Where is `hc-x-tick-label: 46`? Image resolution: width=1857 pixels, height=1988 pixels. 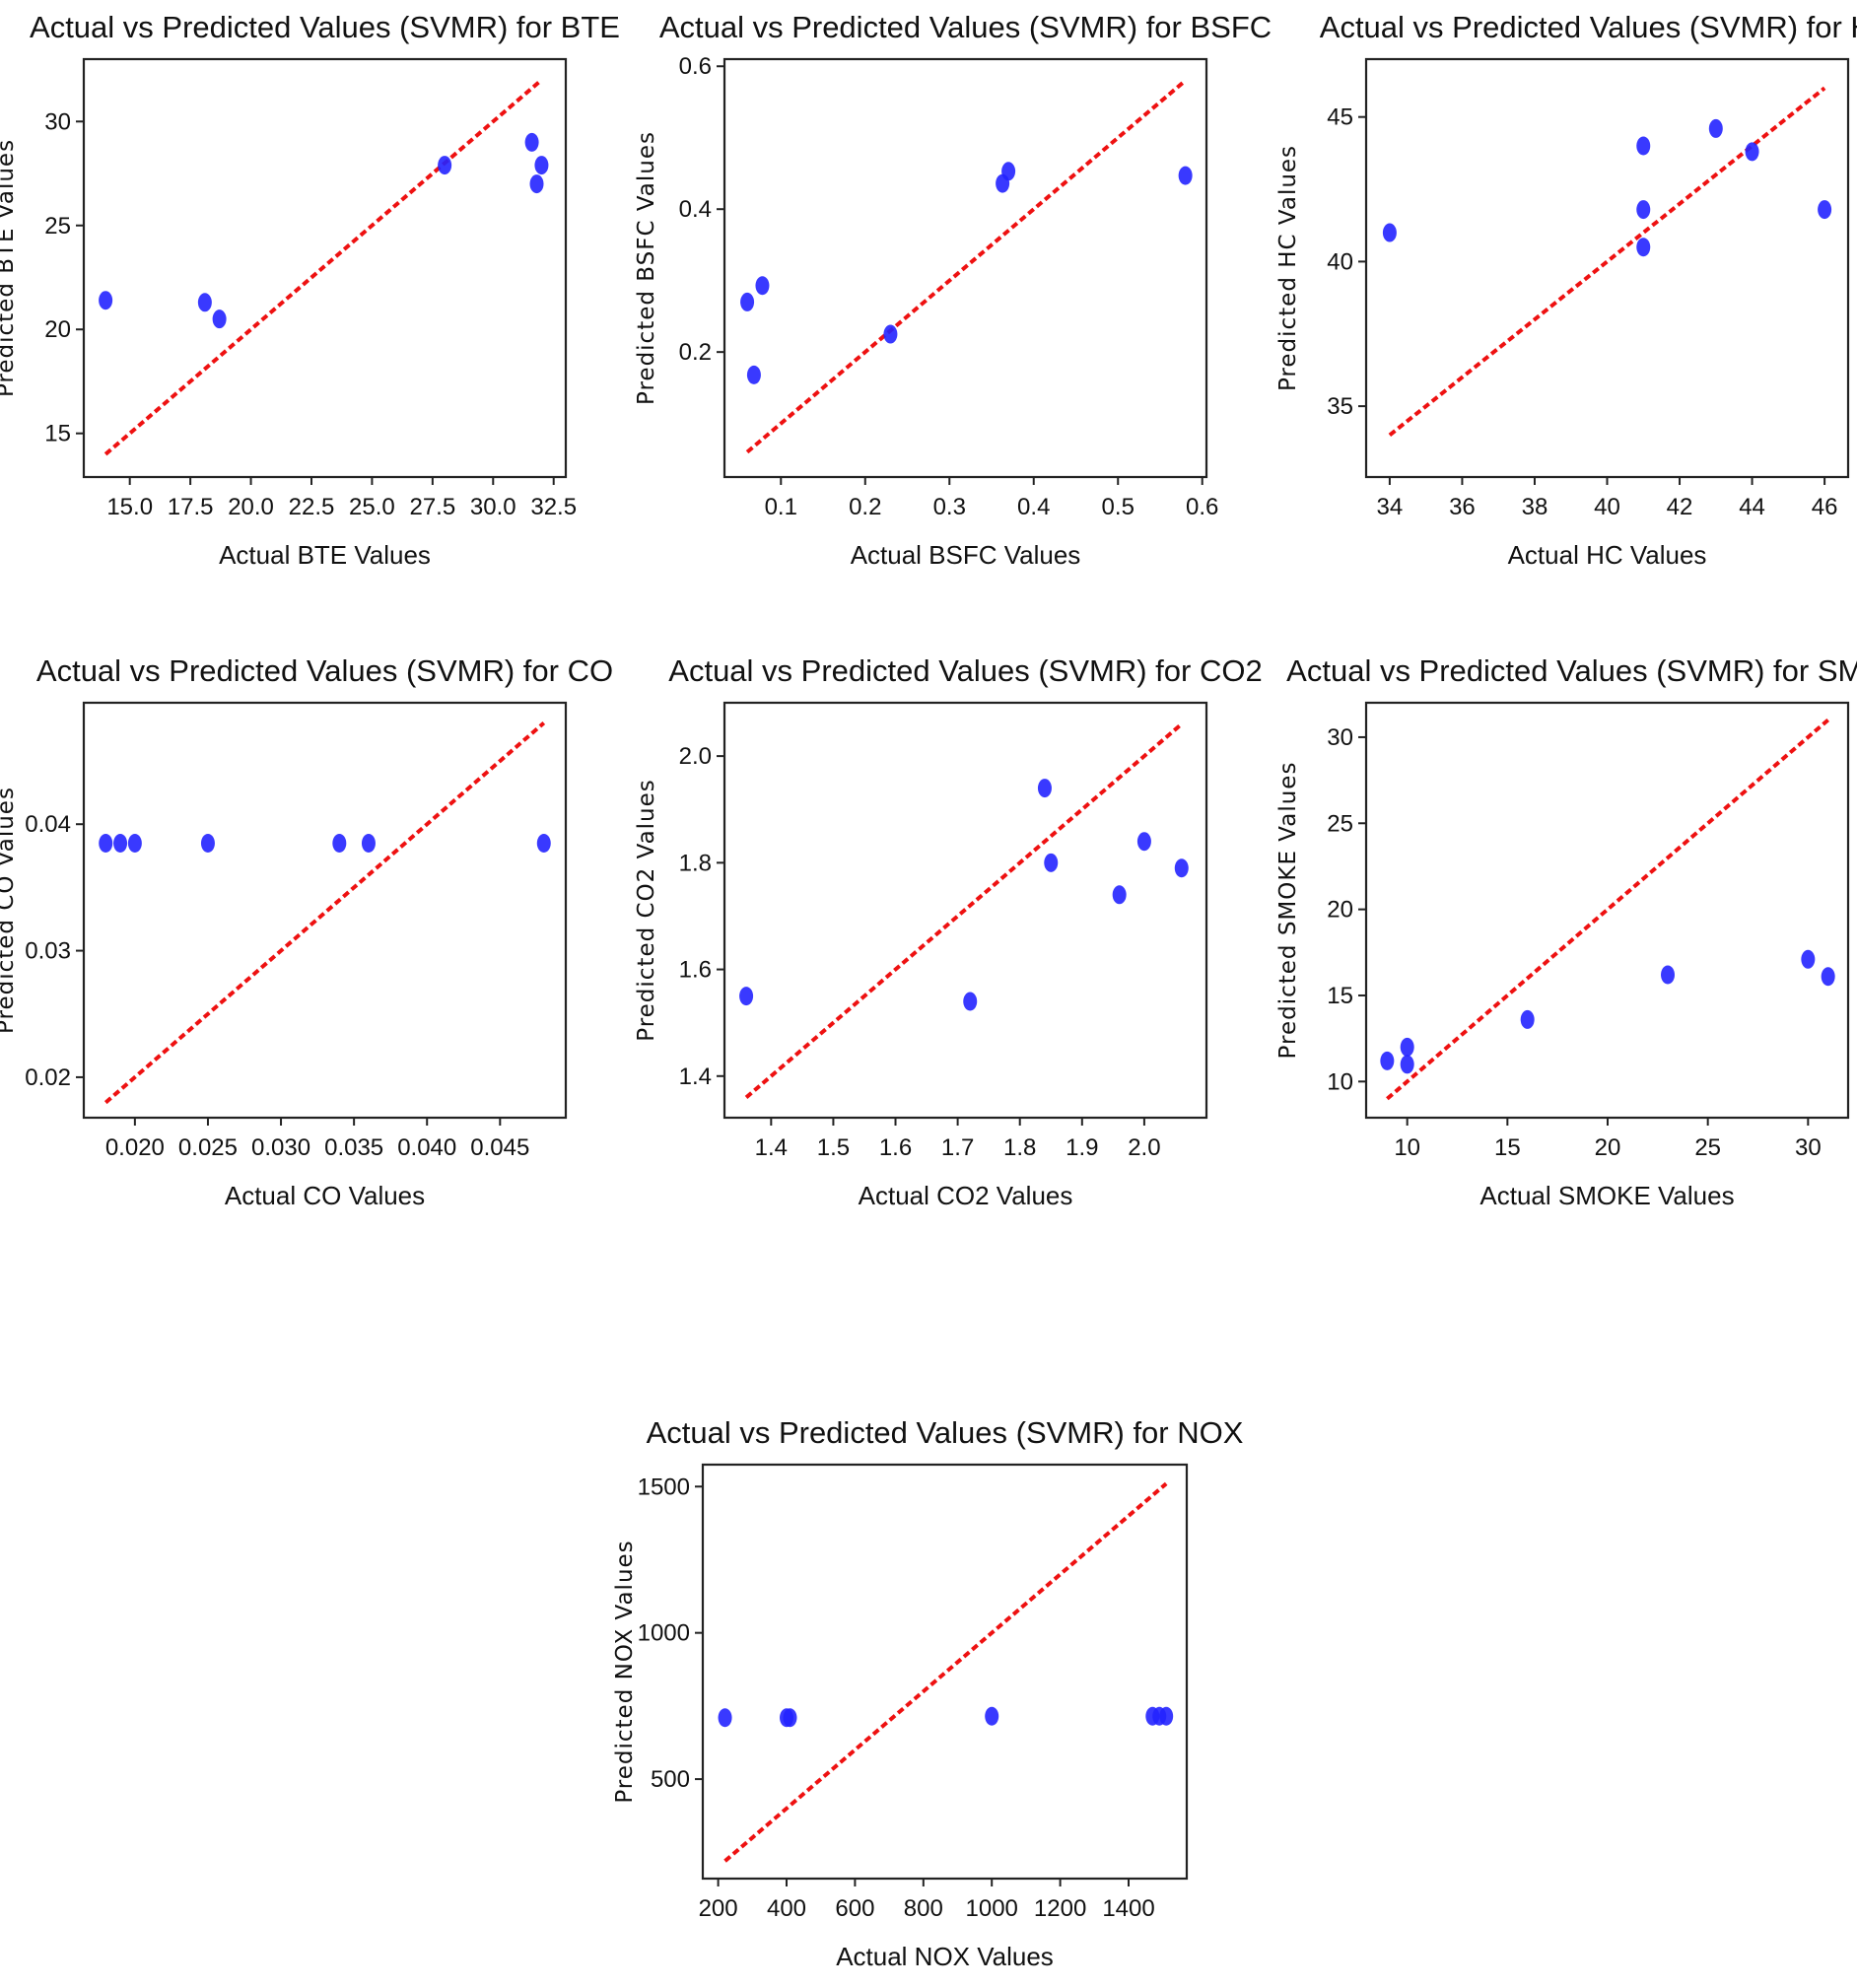
hc-x-tick-label: 46 is located at coordinates (1825, 507).